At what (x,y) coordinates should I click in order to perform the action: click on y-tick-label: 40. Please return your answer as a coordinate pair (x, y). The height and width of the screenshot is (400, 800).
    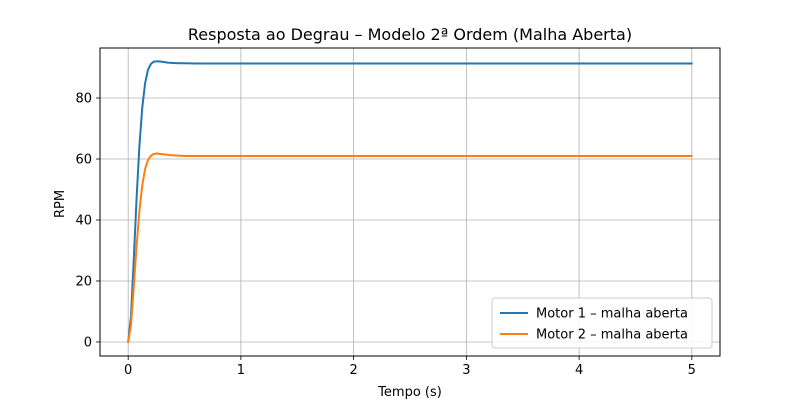
    Looking at the image, I should click on (83, 220).